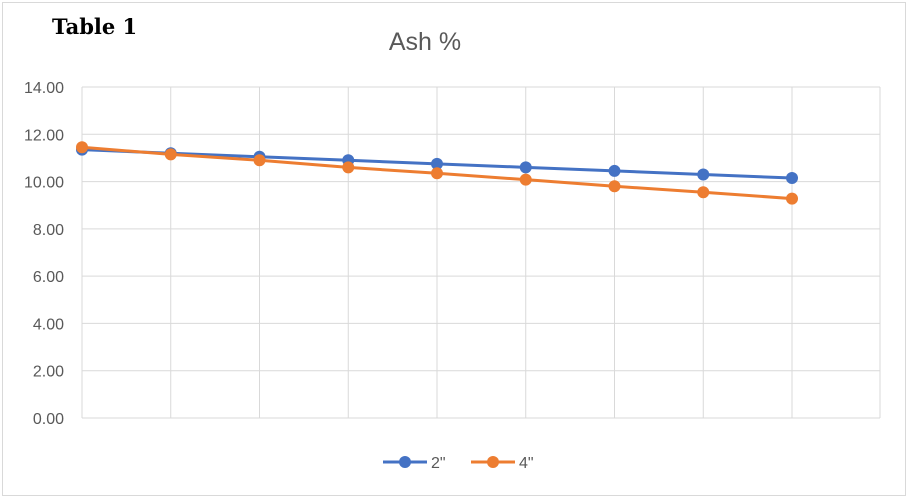 The image size is (910, 500). What do you see at coordinates (502, 463) in the screenshot?
I see `legend-item-2: 4"` at bounding box center [502, 463].